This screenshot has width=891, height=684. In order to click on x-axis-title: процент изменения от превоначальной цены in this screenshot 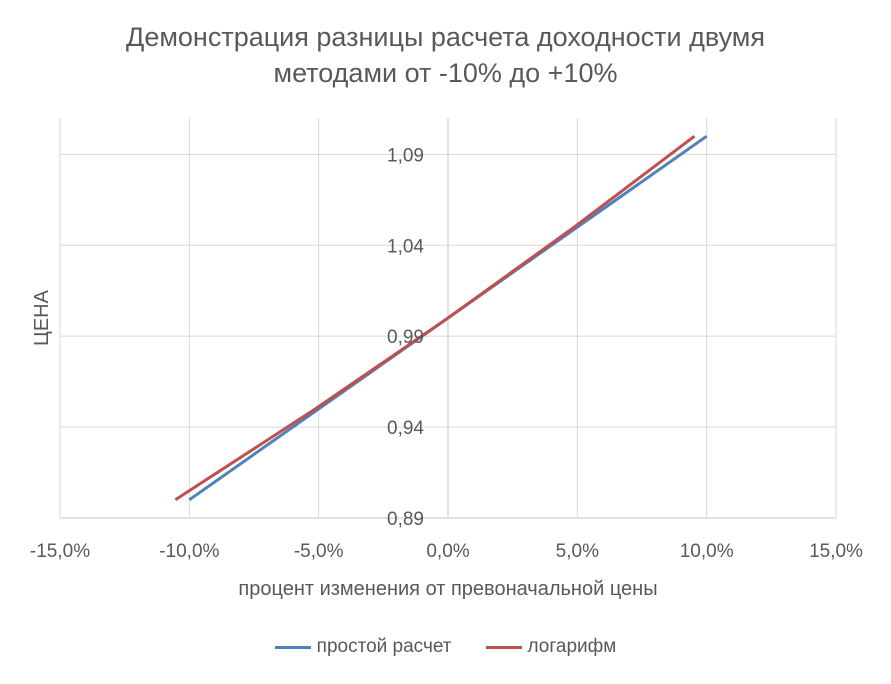, I will do `click(447, 589)`.